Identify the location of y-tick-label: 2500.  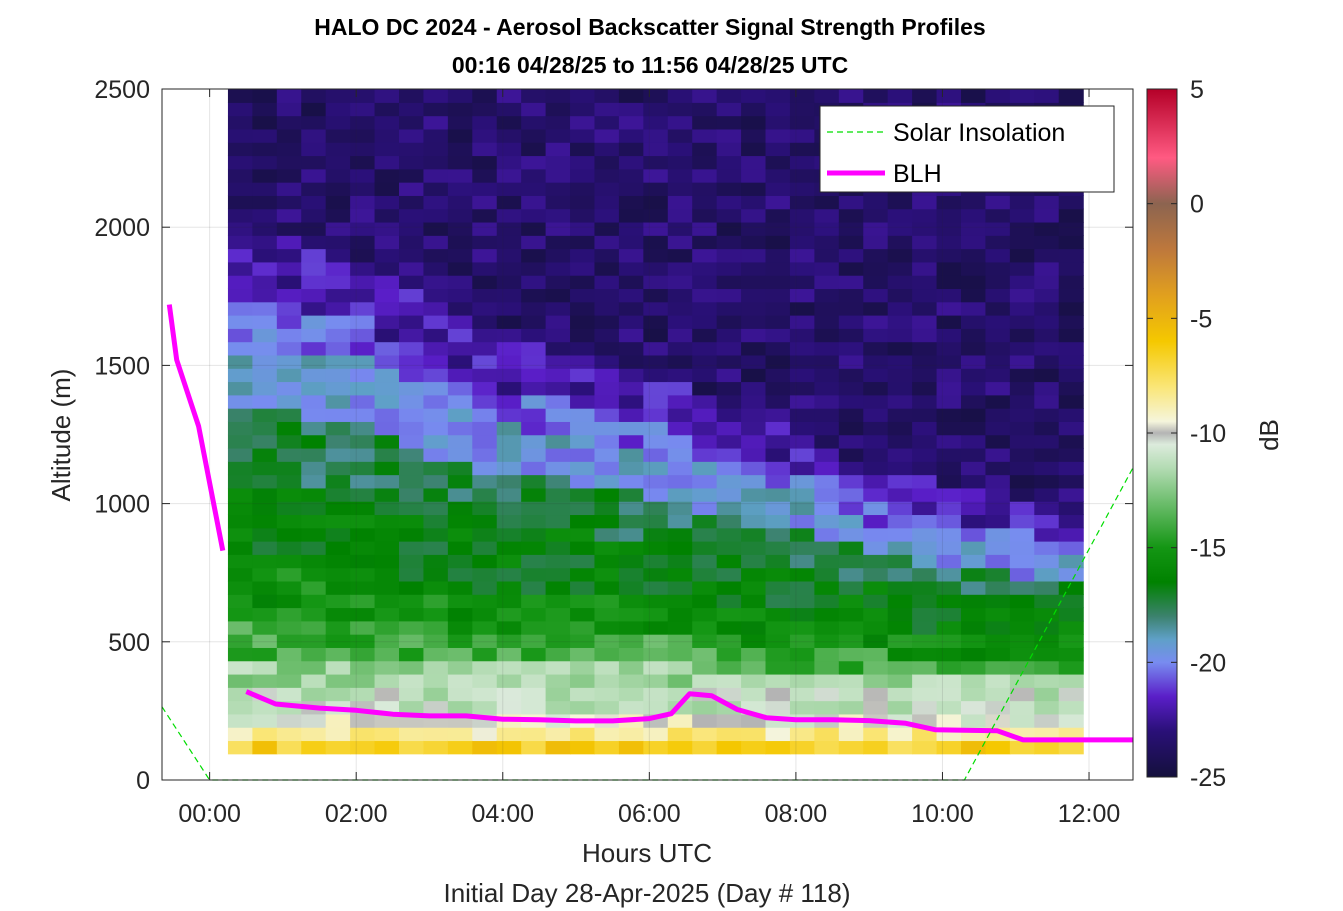
(122, 90).